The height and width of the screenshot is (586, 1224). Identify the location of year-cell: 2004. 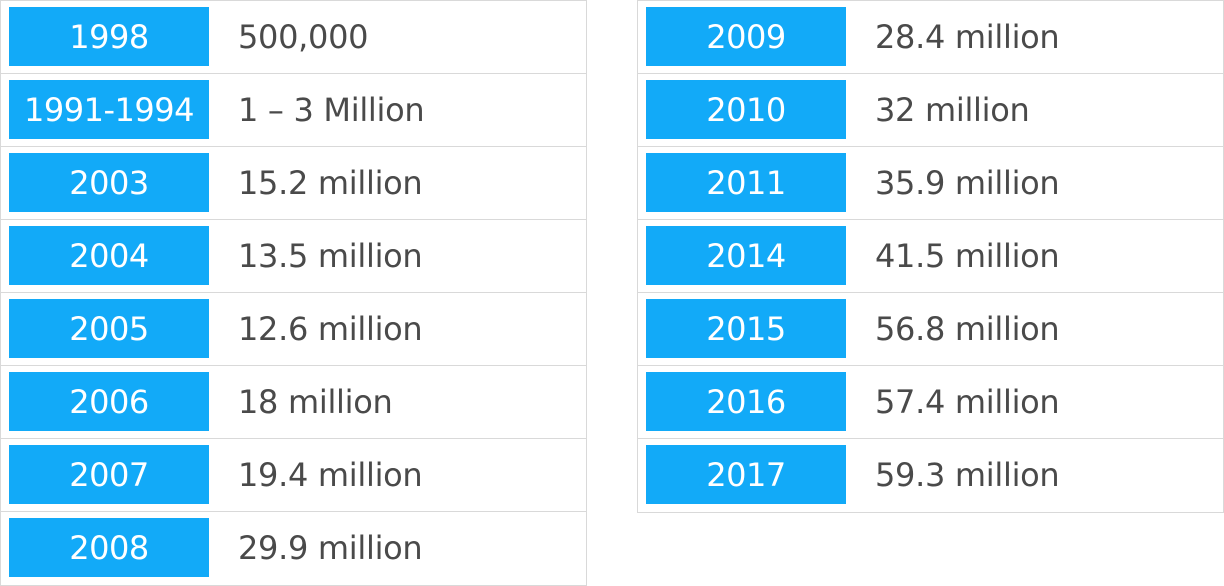
(109, 255).